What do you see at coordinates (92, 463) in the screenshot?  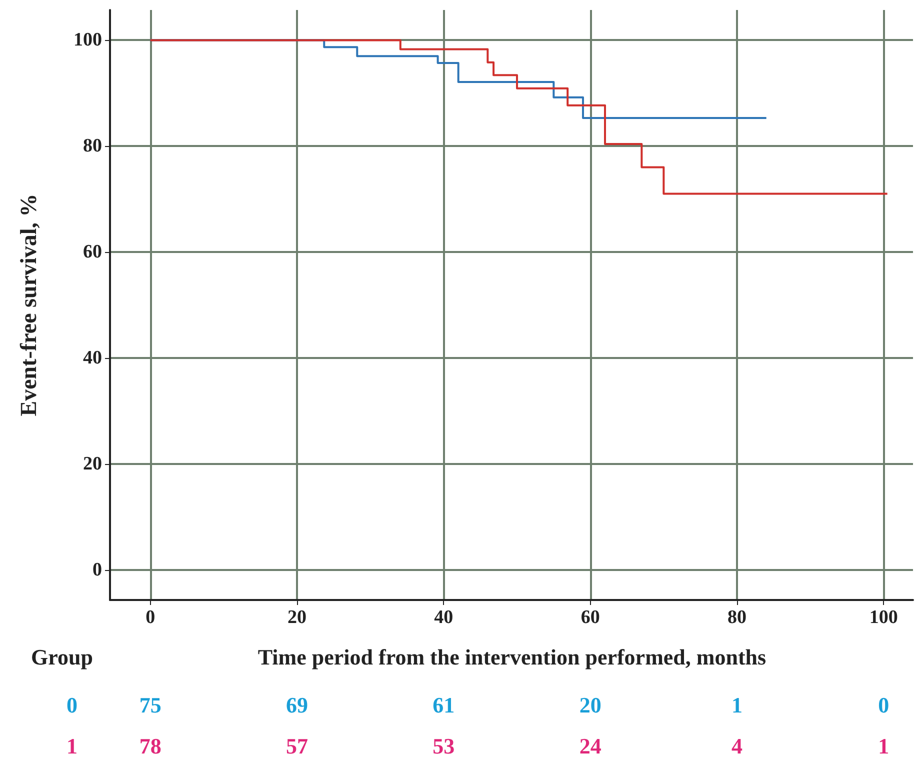 I see `y-tick-label: 20` at bounding box center [92, 463].